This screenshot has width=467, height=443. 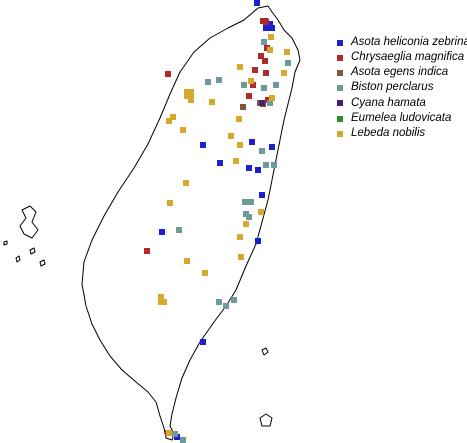 I want to click on legend-label: Lebeda nobilis, so click(x=388, y=132).